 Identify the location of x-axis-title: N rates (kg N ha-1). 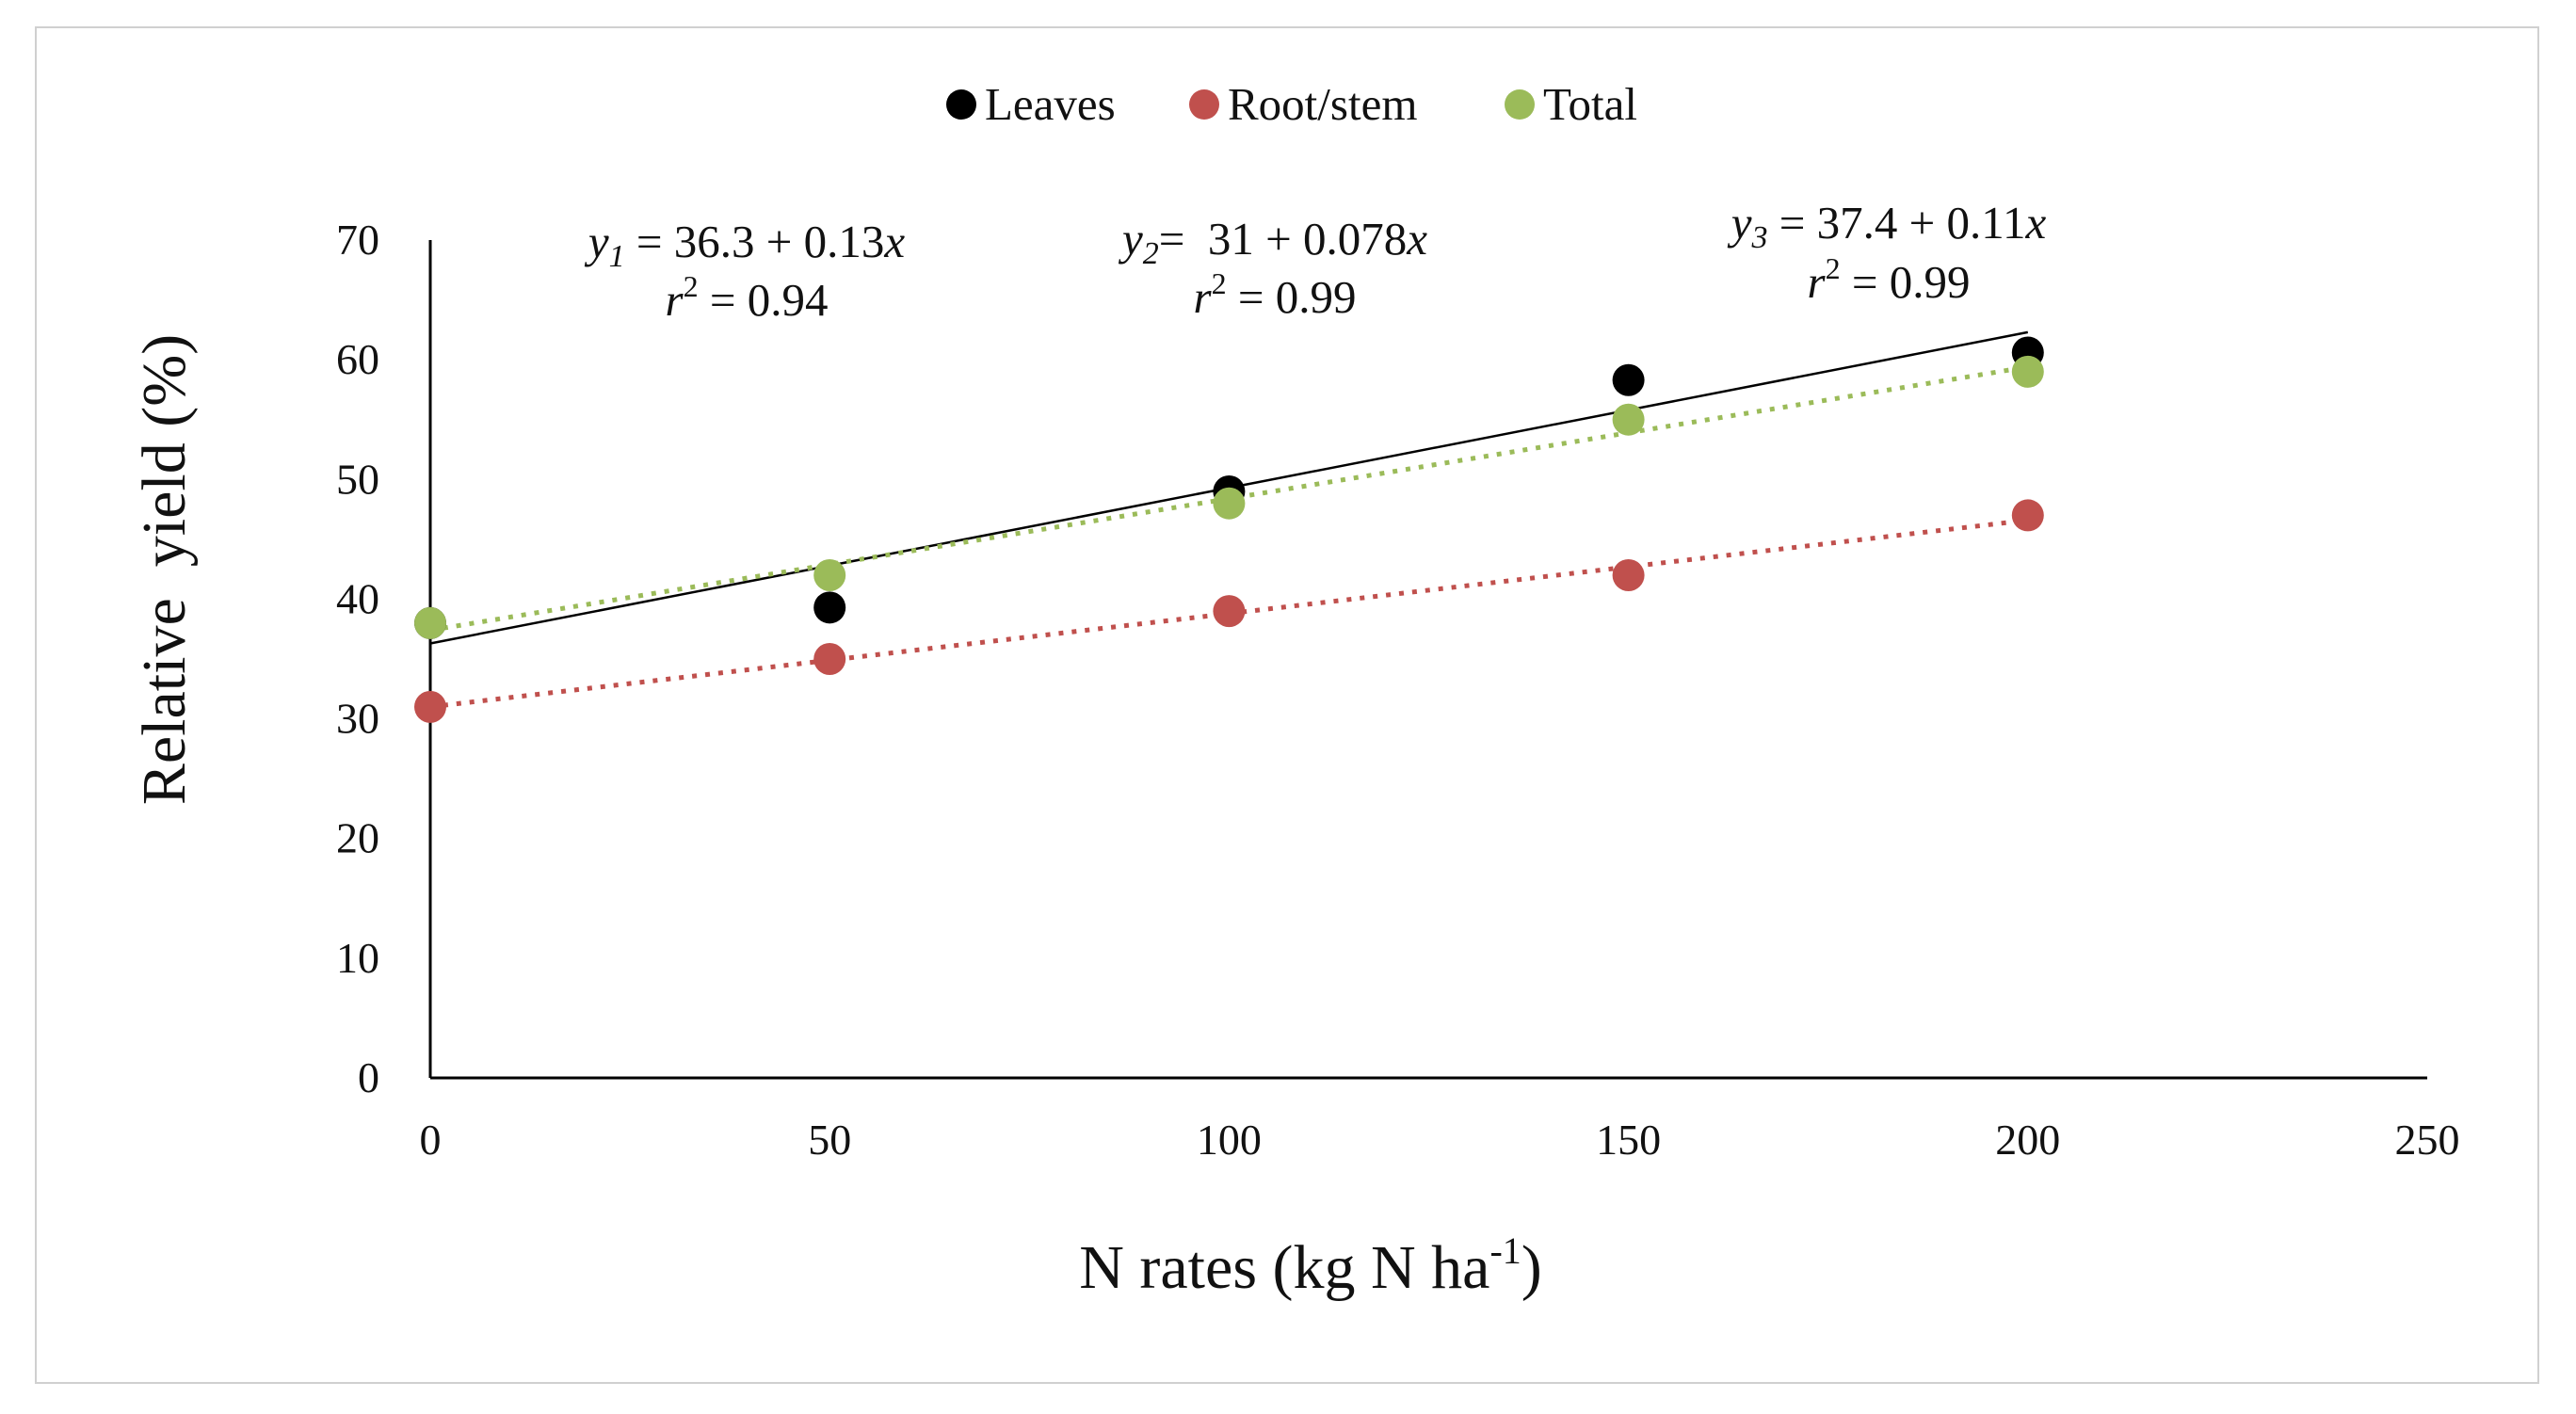
(1310, 1265).